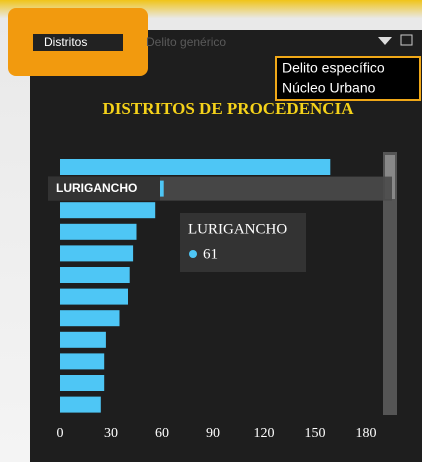 This screenshot has height=467, width=422. I want to click on x-tick-label: 60, so click(162, 433).